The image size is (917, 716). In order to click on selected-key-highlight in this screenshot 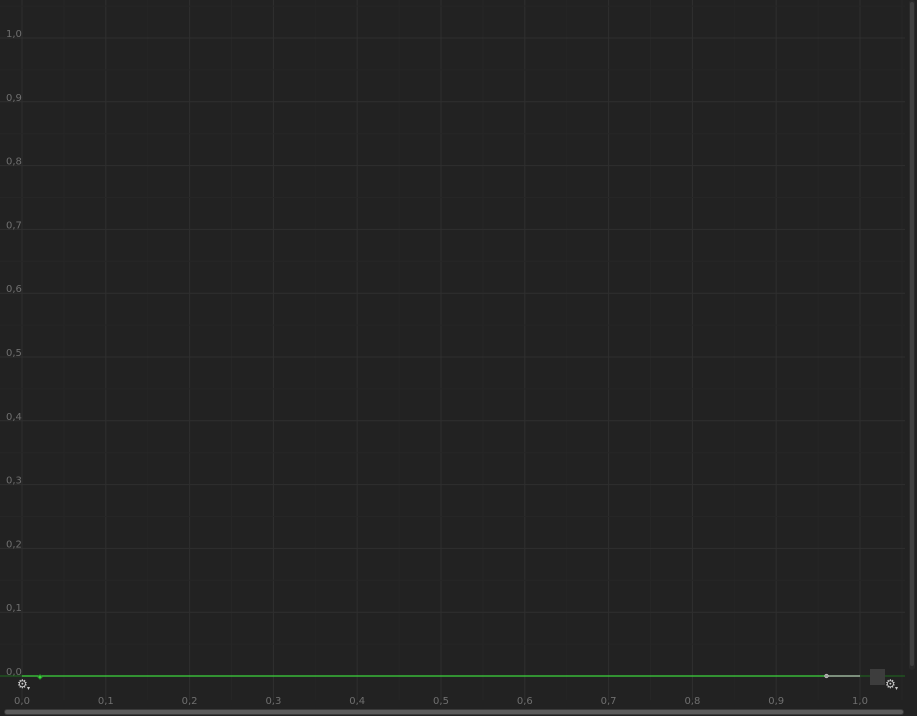, I will do `click(877, 677)`.